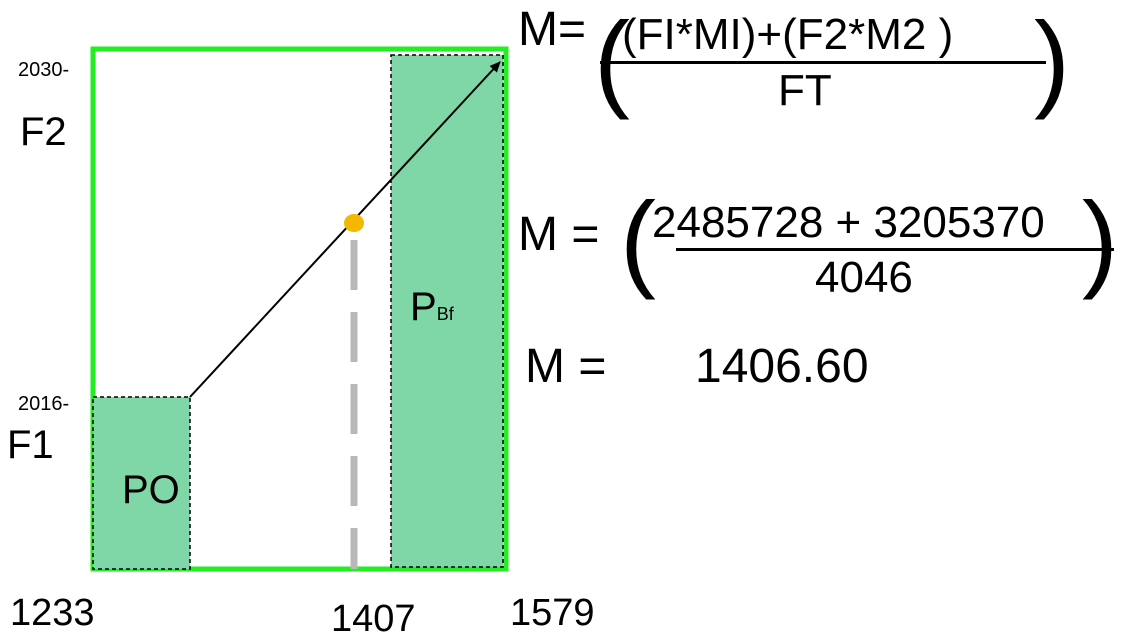 Image resolution: width=1129 pixels, height=641 pixels. Describe the element at coordinates (30, 445) in the screenshot. I see `y-label-f1: F1` at that location.